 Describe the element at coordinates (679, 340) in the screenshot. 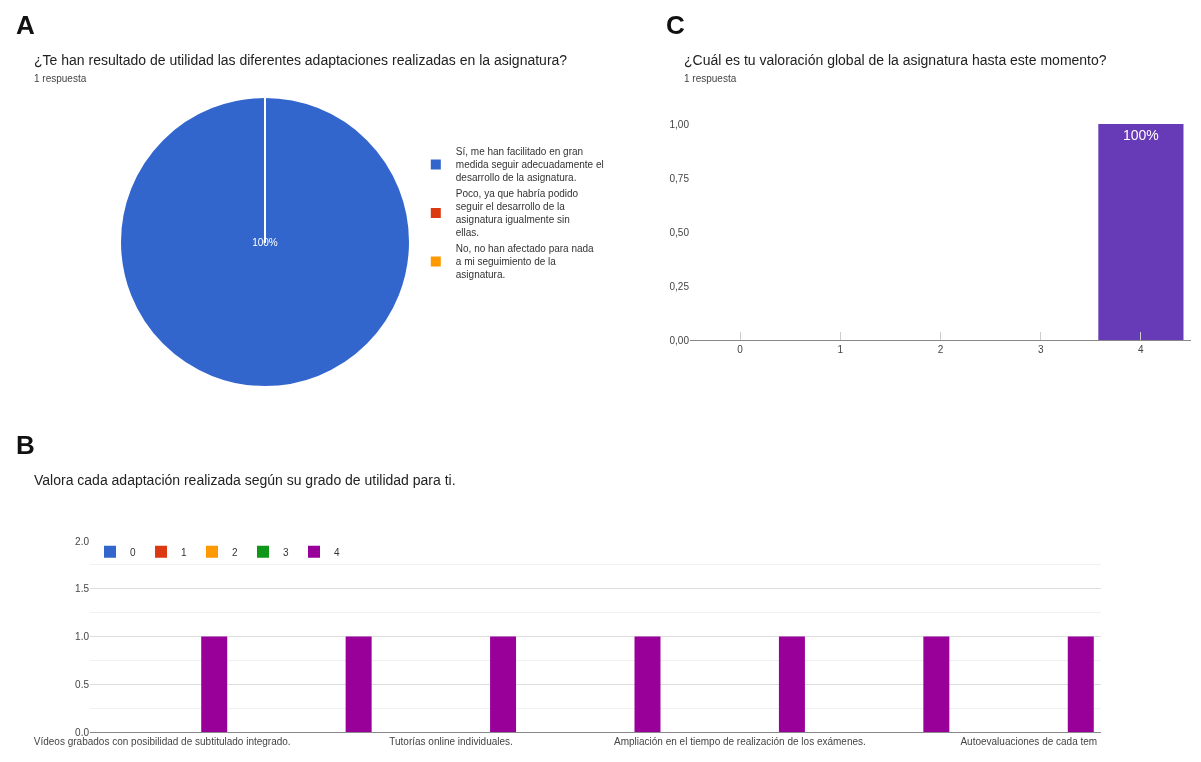

I see `y-tick-label: 0,00` at that location.